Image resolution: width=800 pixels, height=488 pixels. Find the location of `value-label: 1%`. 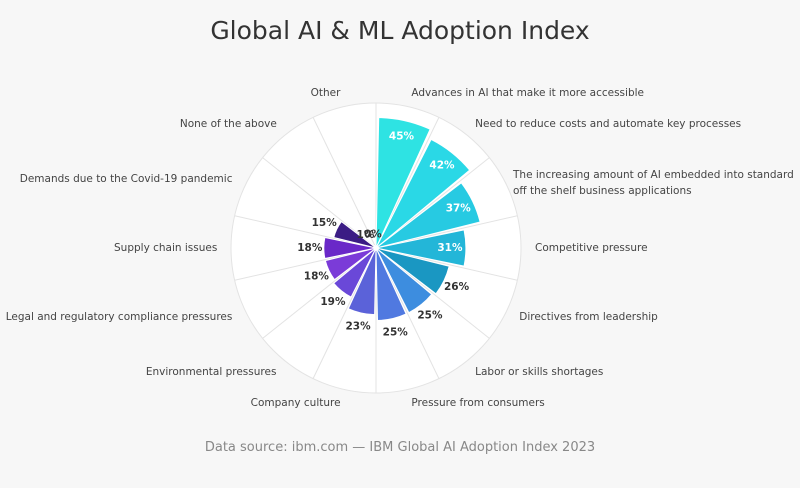

value-label: 1% is located at coordinates (366, 235).